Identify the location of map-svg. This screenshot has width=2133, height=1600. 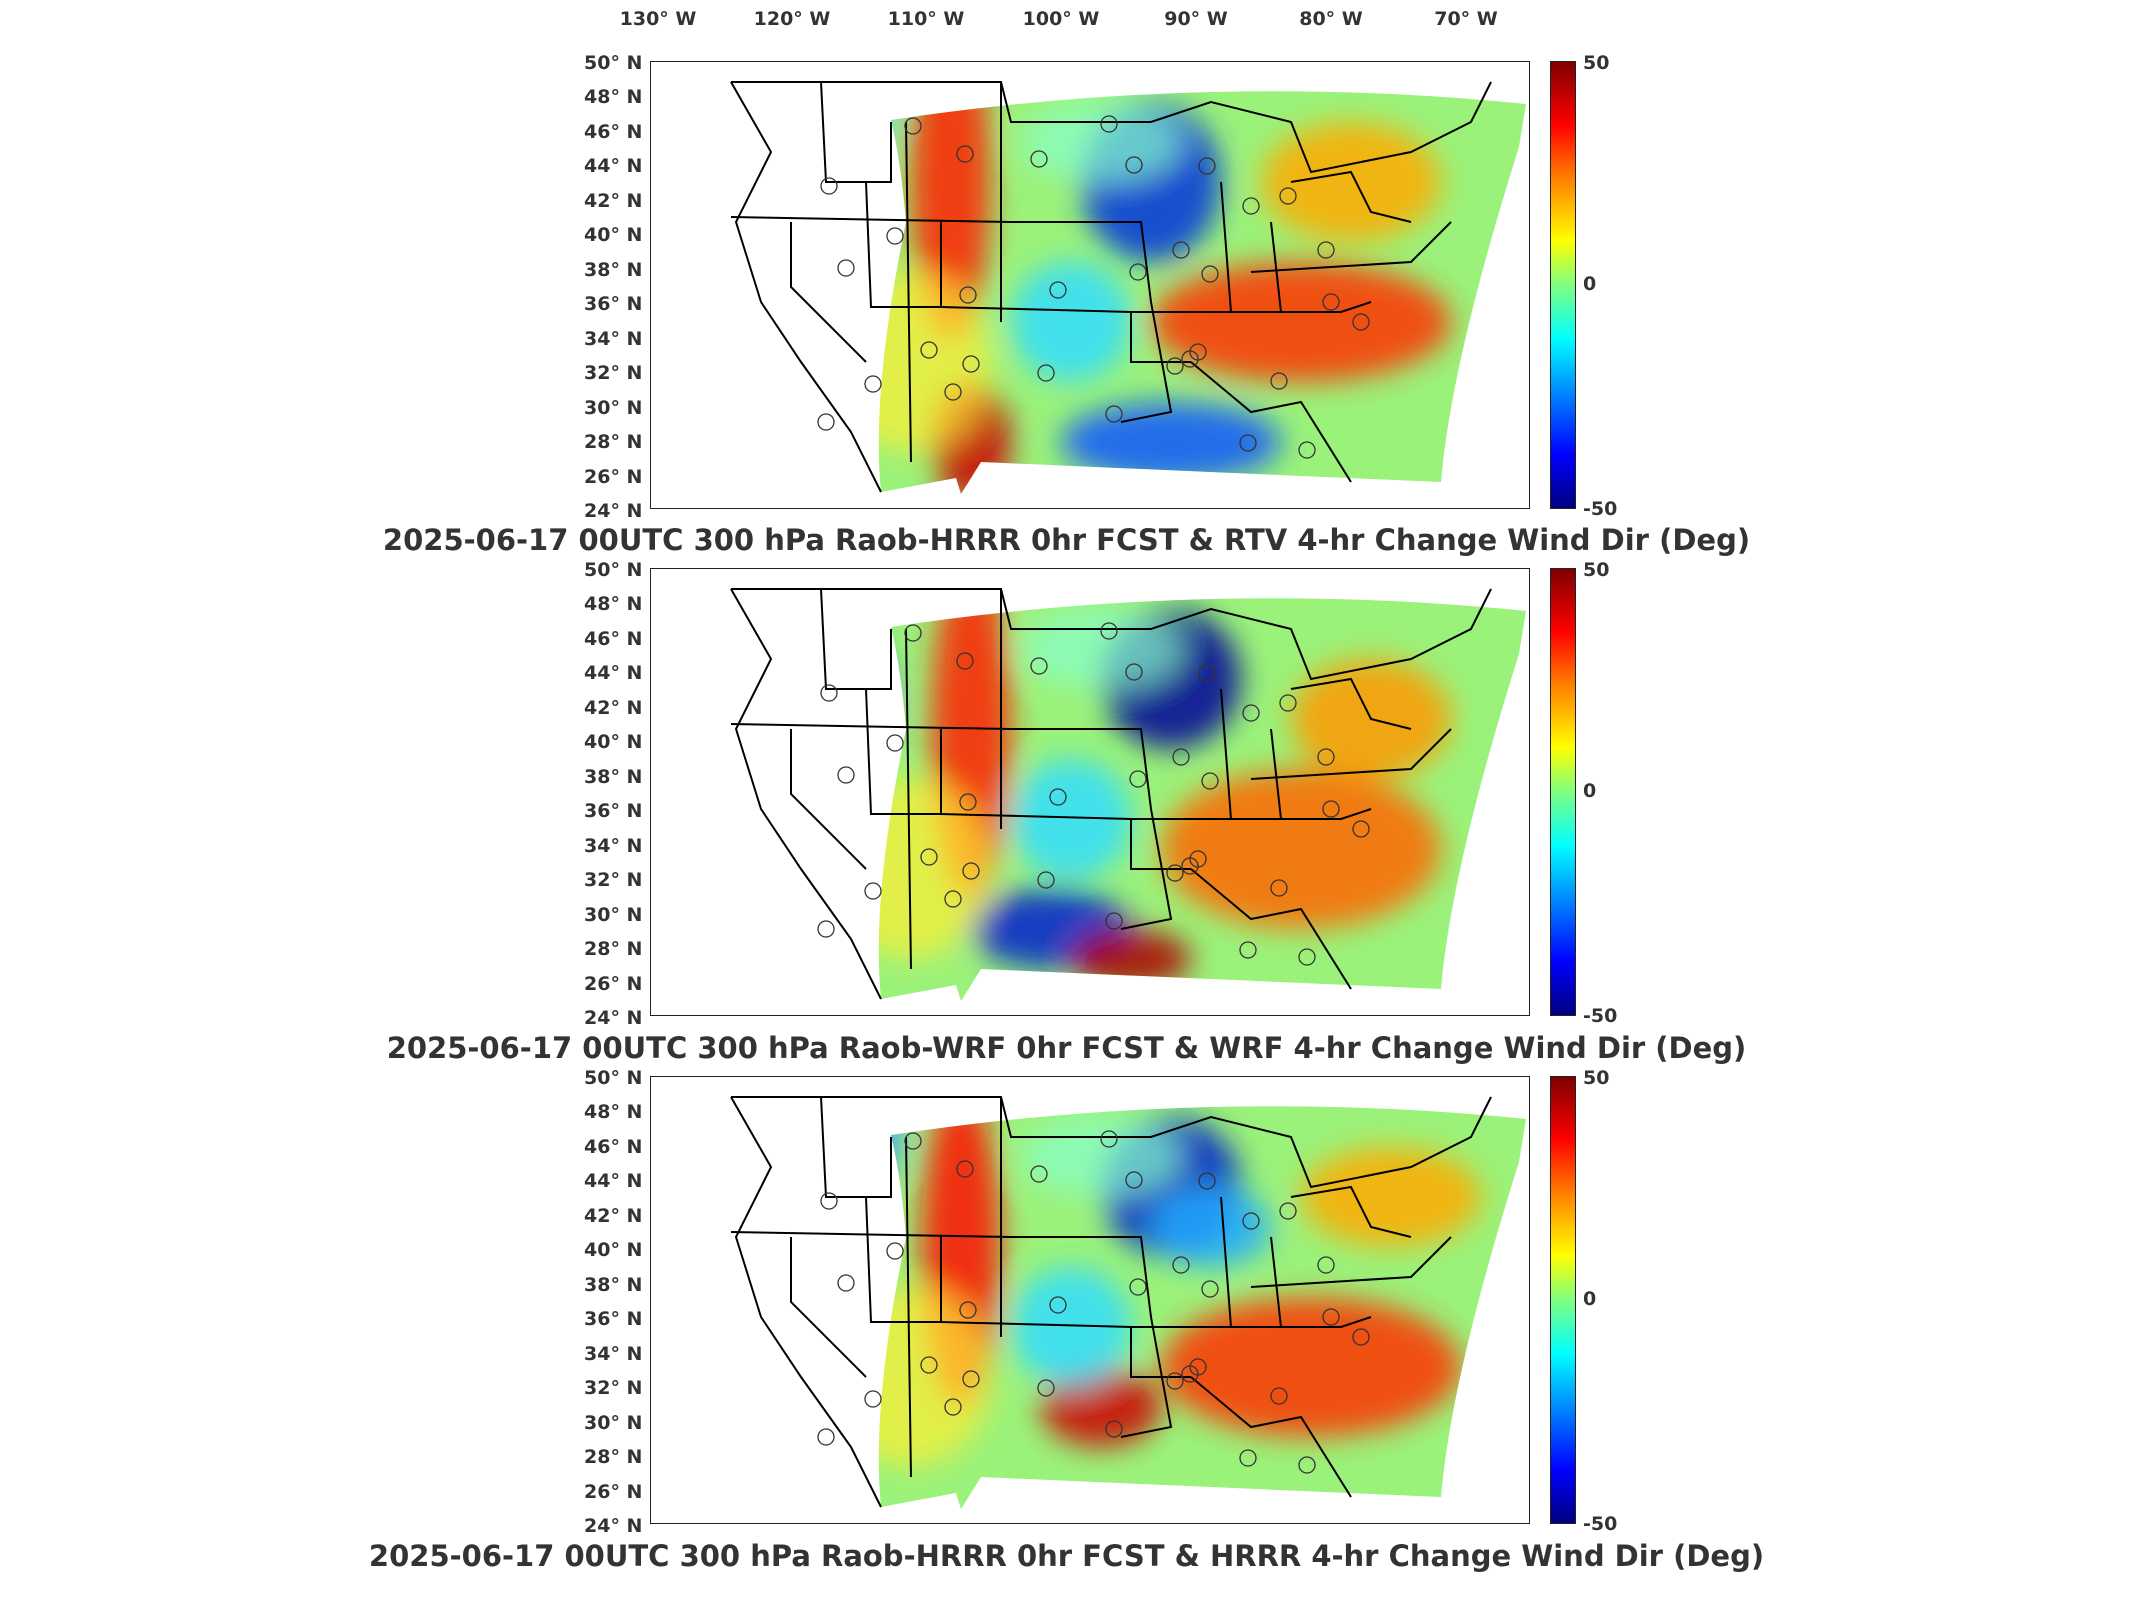
(1128, 287).